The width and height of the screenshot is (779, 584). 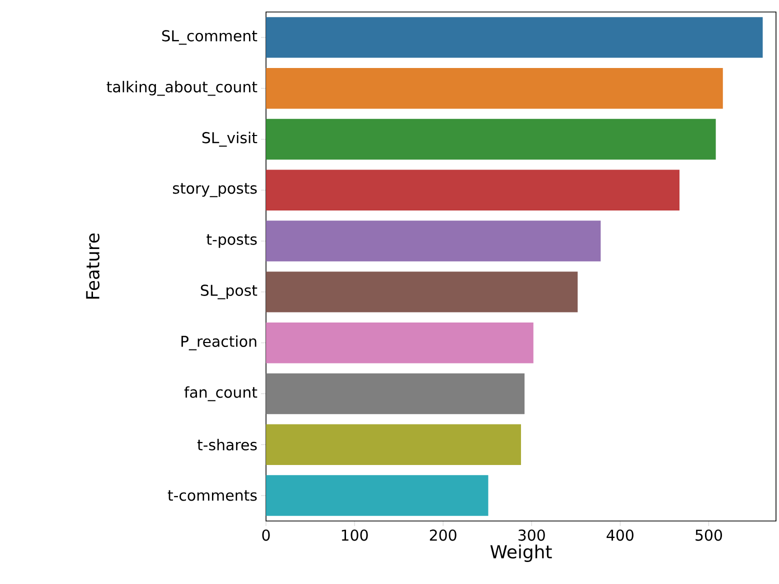 What do you see at coordinates (212, 495) in the screenshot?
I see `y-tick-label: t-comments` at bounding box center [212, 495].